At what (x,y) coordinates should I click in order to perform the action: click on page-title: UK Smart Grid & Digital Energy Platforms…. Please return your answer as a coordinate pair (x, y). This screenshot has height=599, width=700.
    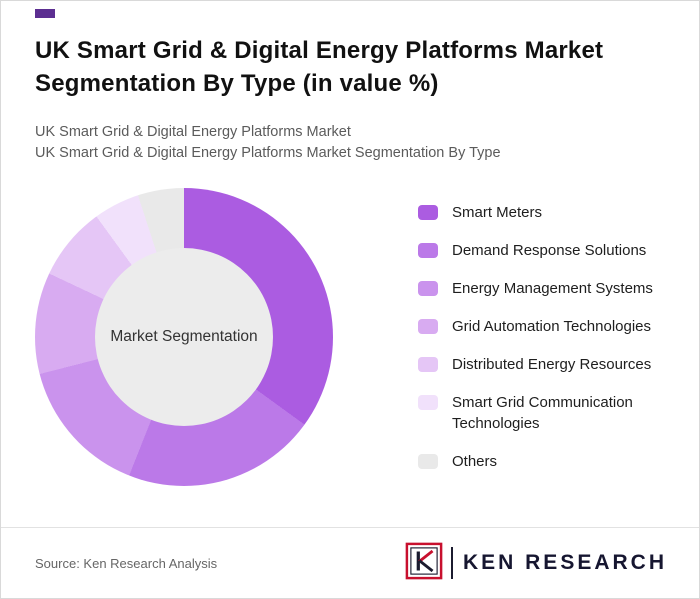
    Looking at the image, I should click on (319, 67).